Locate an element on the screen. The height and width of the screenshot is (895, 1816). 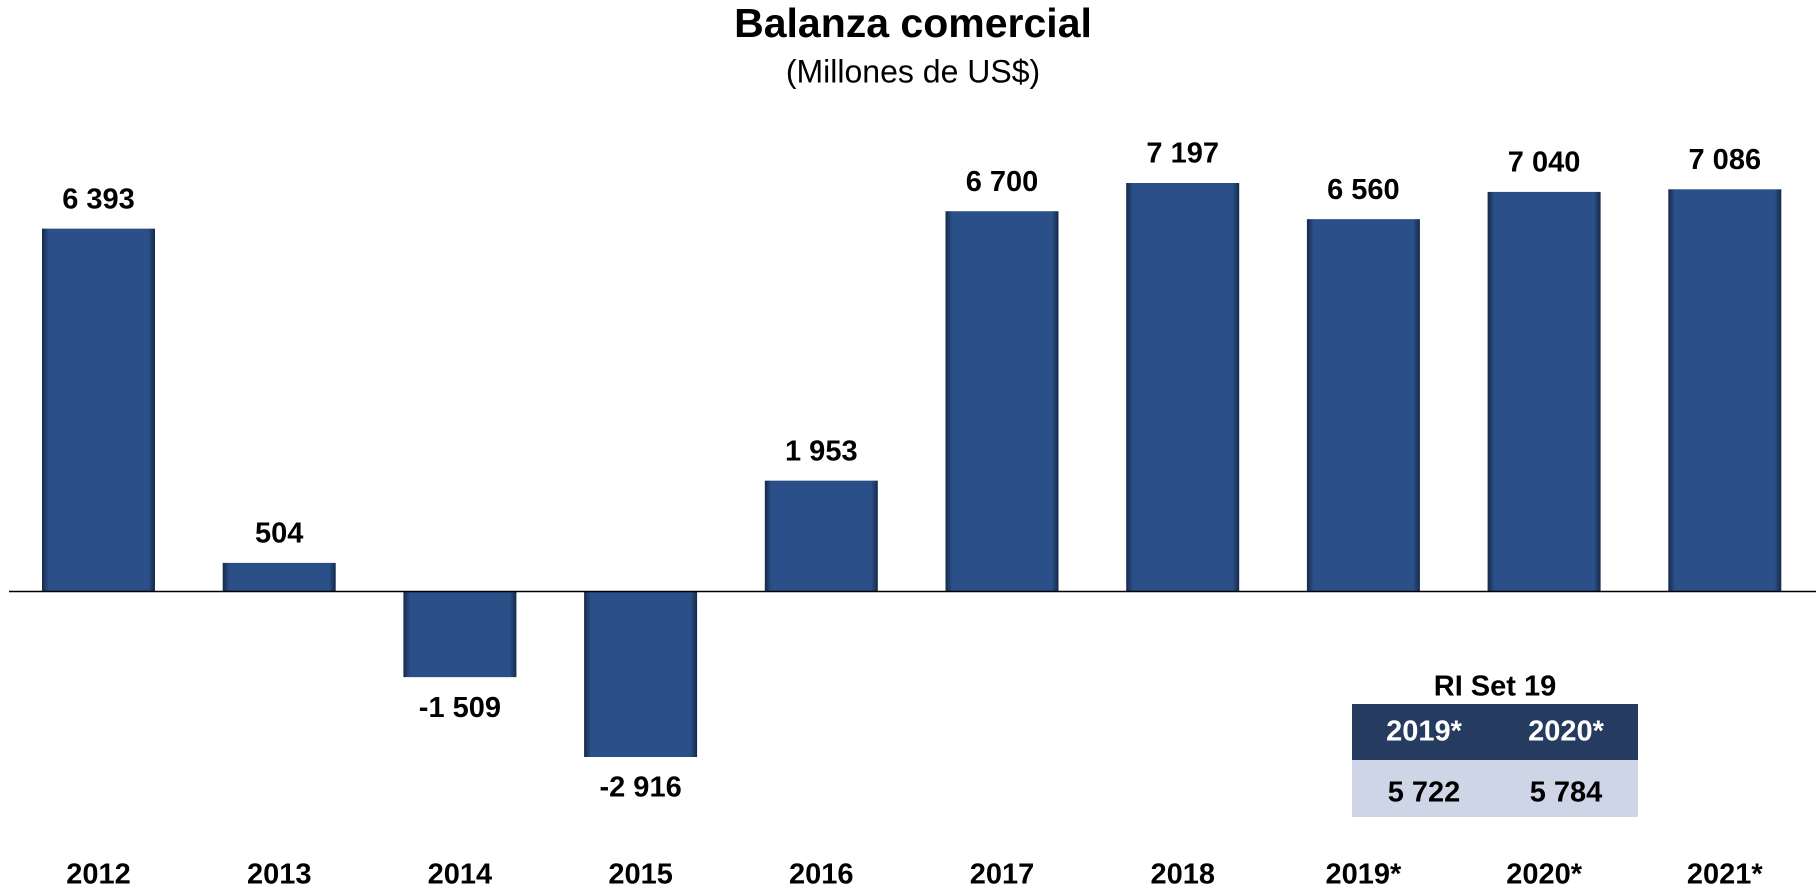
chart-title: Balanza comercial is located at coordinates (913, 23).